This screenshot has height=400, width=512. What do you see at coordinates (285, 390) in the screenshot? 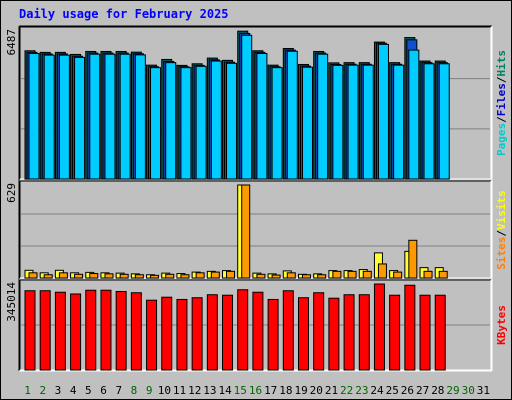
I see `x-tick-label: 18` at bounding box center [285, 390].